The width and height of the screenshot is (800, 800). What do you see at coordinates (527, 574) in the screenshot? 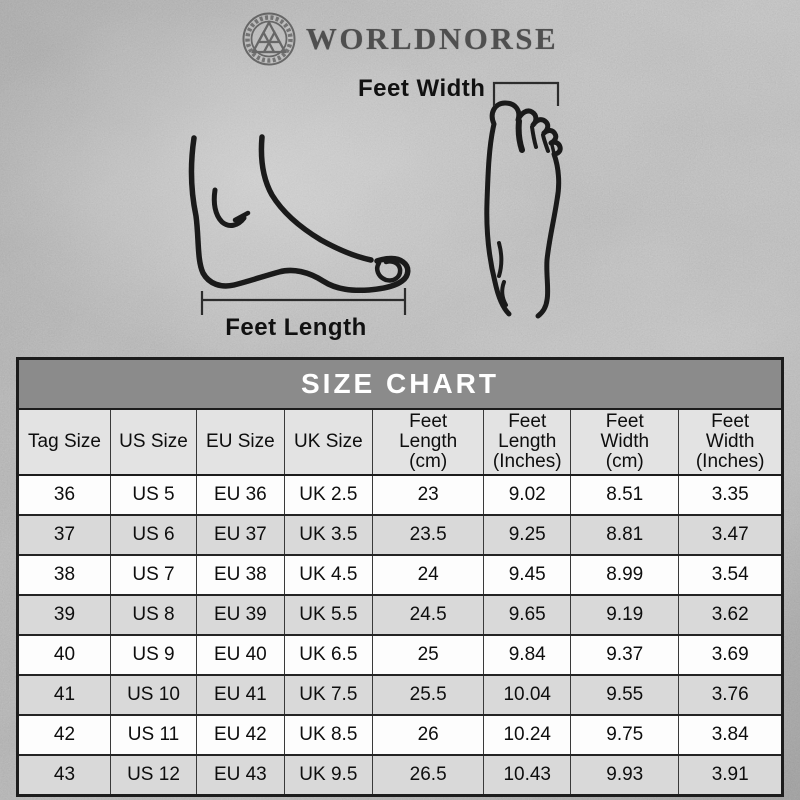
I see `table-cell: 9.45` at bounding box center [527, 574].